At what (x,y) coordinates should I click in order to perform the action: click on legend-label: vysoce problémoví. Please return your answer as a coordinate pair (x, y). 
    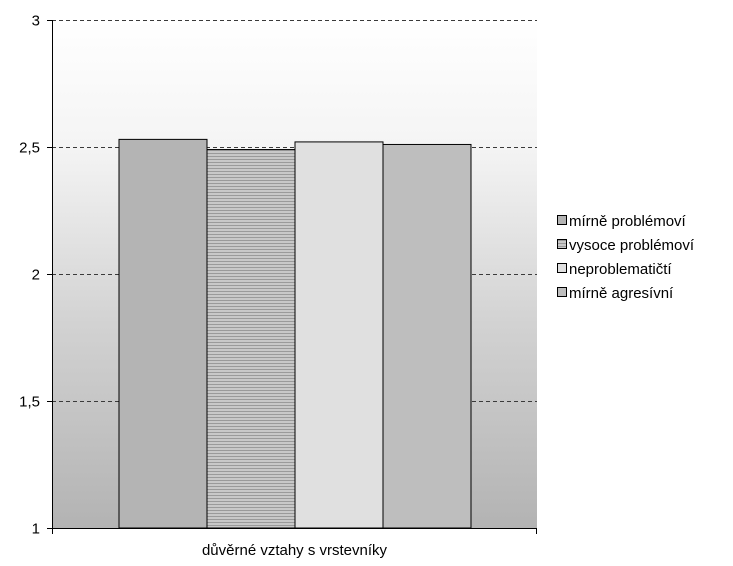
    Looking at the image, I should click on (632, 245).